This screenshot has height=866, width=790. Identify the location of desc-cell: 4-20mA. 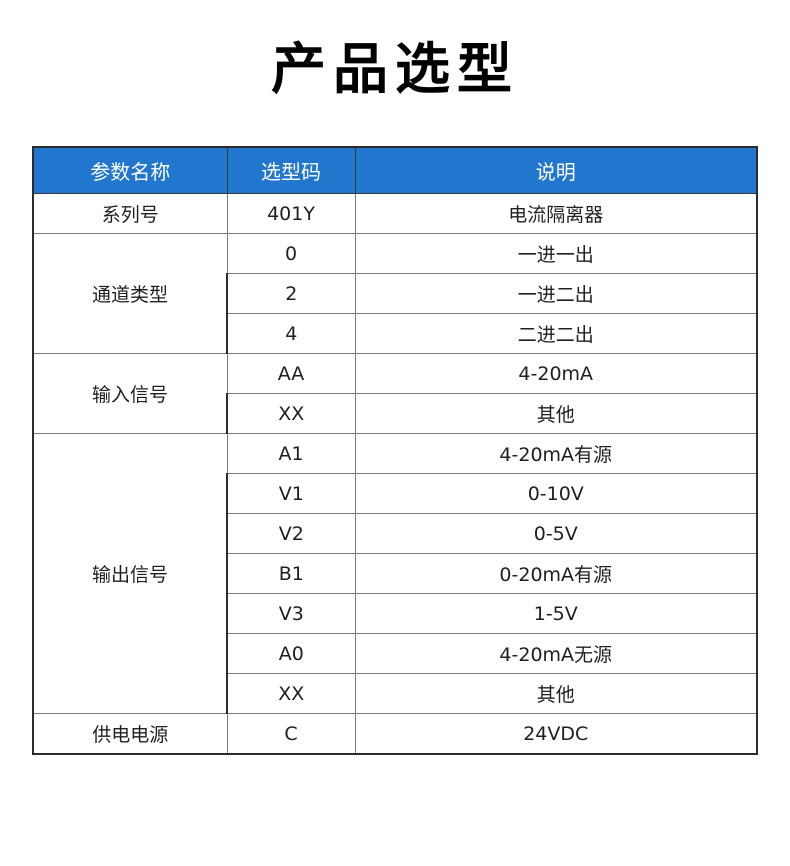
(556, 373).